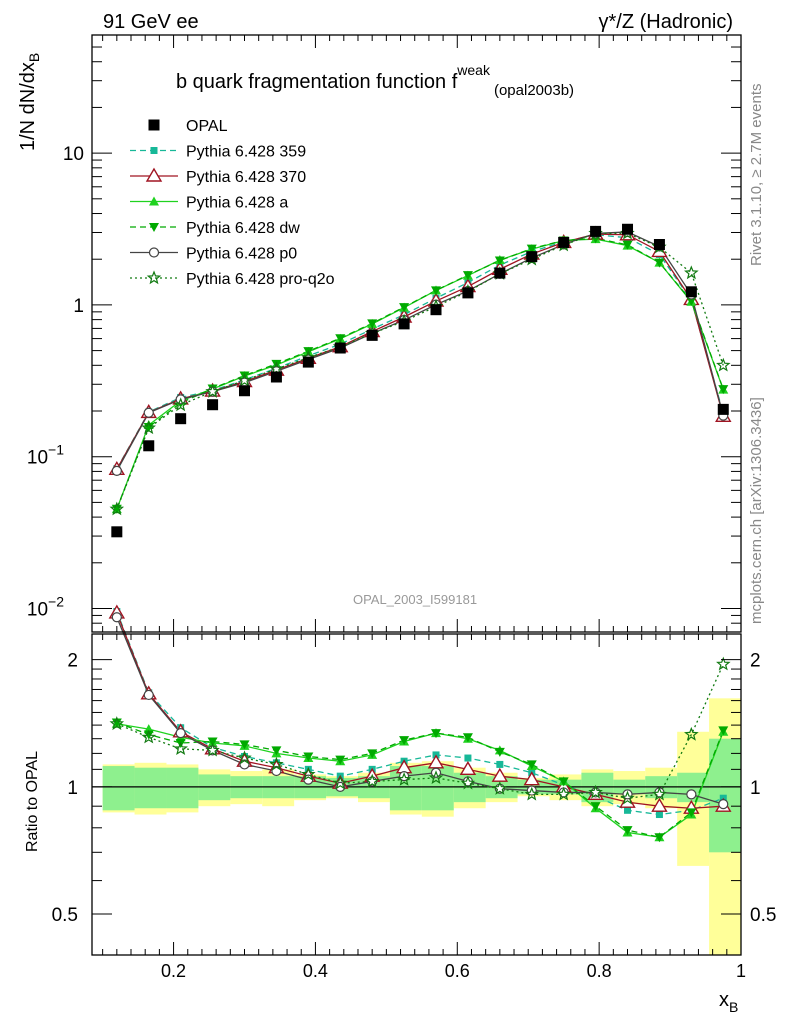 The height and width of the screenshot is (1024, 786). I want to click on legend-label-5: Pythia 6.428 pro-q2o, so click(260, 279).